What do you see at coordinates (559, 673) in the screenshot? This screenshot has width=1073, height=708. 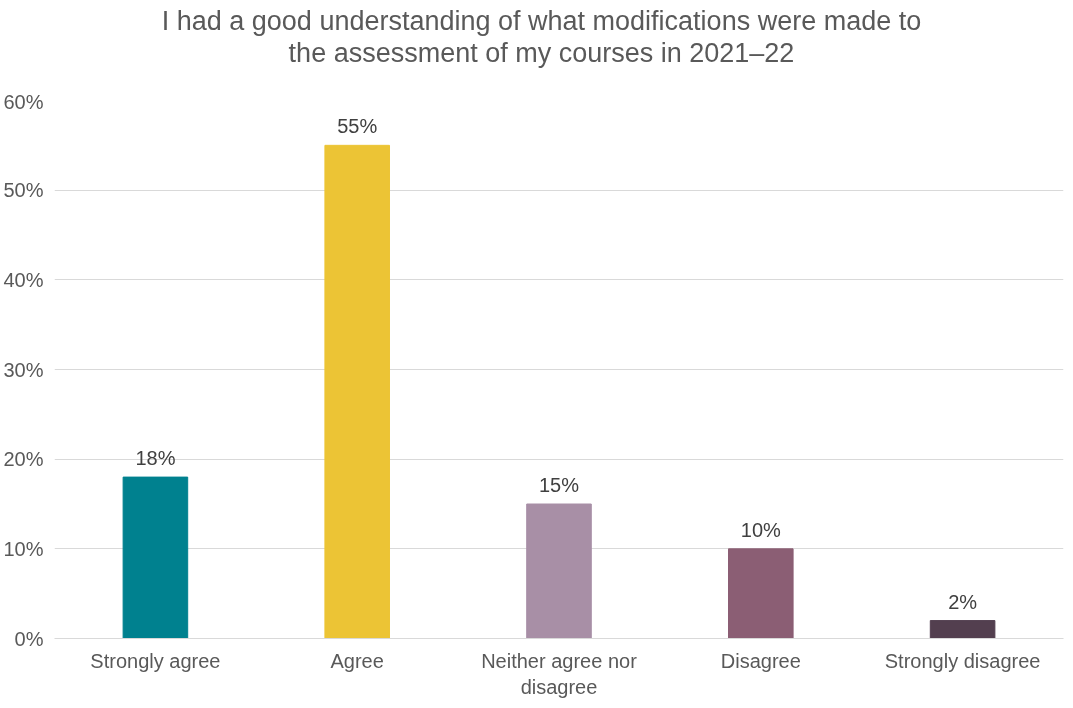 I see `x-tick-label: Neither agree nor disagree` at bounding box center [559, 673].